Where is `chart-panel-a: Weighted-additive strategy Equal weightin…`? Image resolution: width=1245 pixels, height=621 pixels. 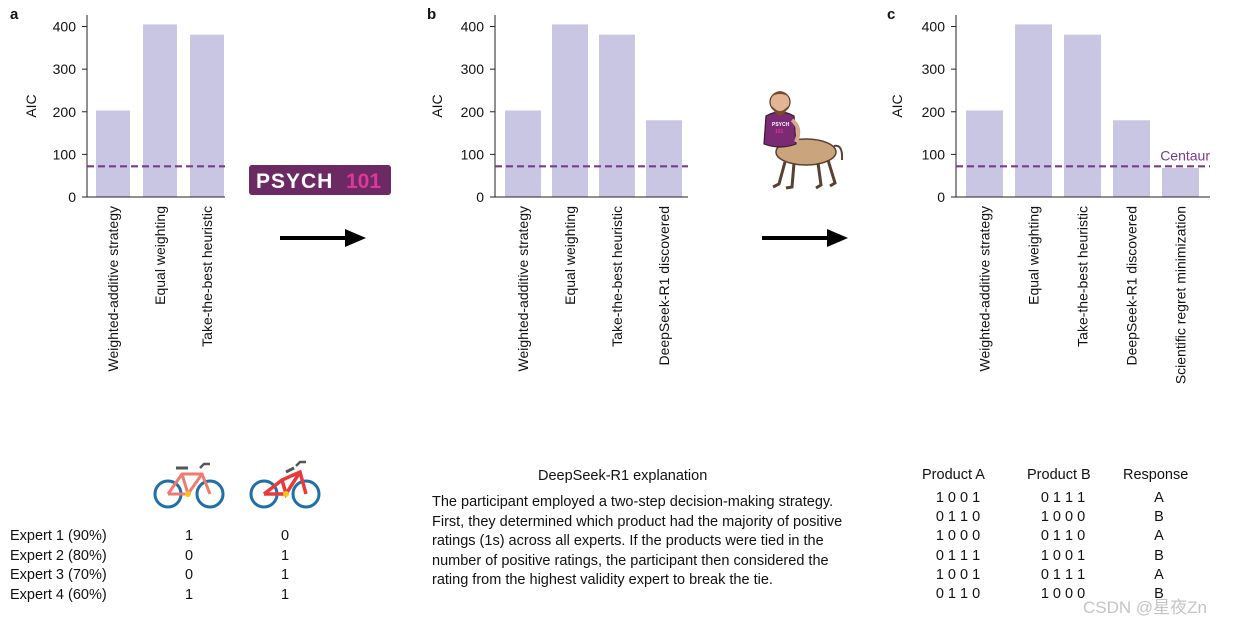 chart-panel-a: Weighted-additive strategy Equal weightin… is located at coordinates (124, 193).